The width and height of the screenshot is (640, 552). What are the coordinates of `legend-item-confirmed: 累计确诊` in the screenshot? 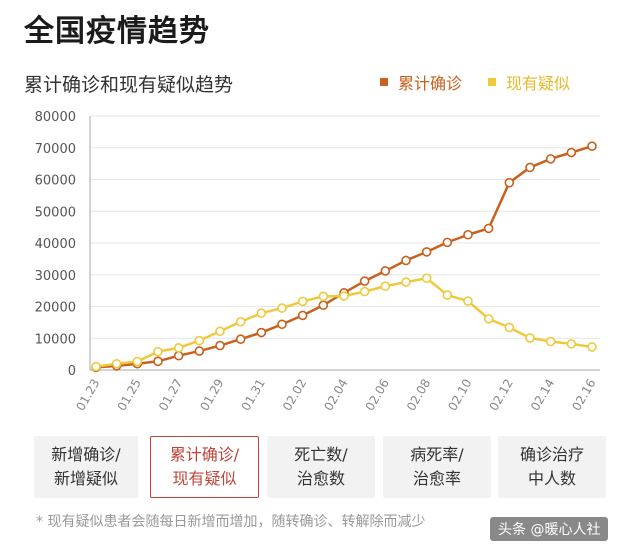 It's located at (421, 82).